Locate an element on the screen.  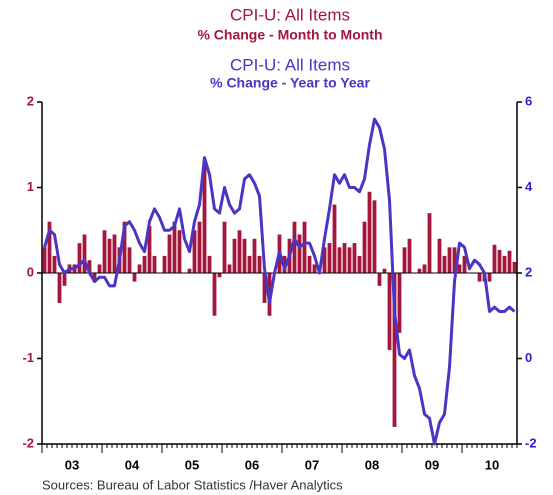
series-subtitle: % Change - Month to Month is located at coordinates (289, 35).